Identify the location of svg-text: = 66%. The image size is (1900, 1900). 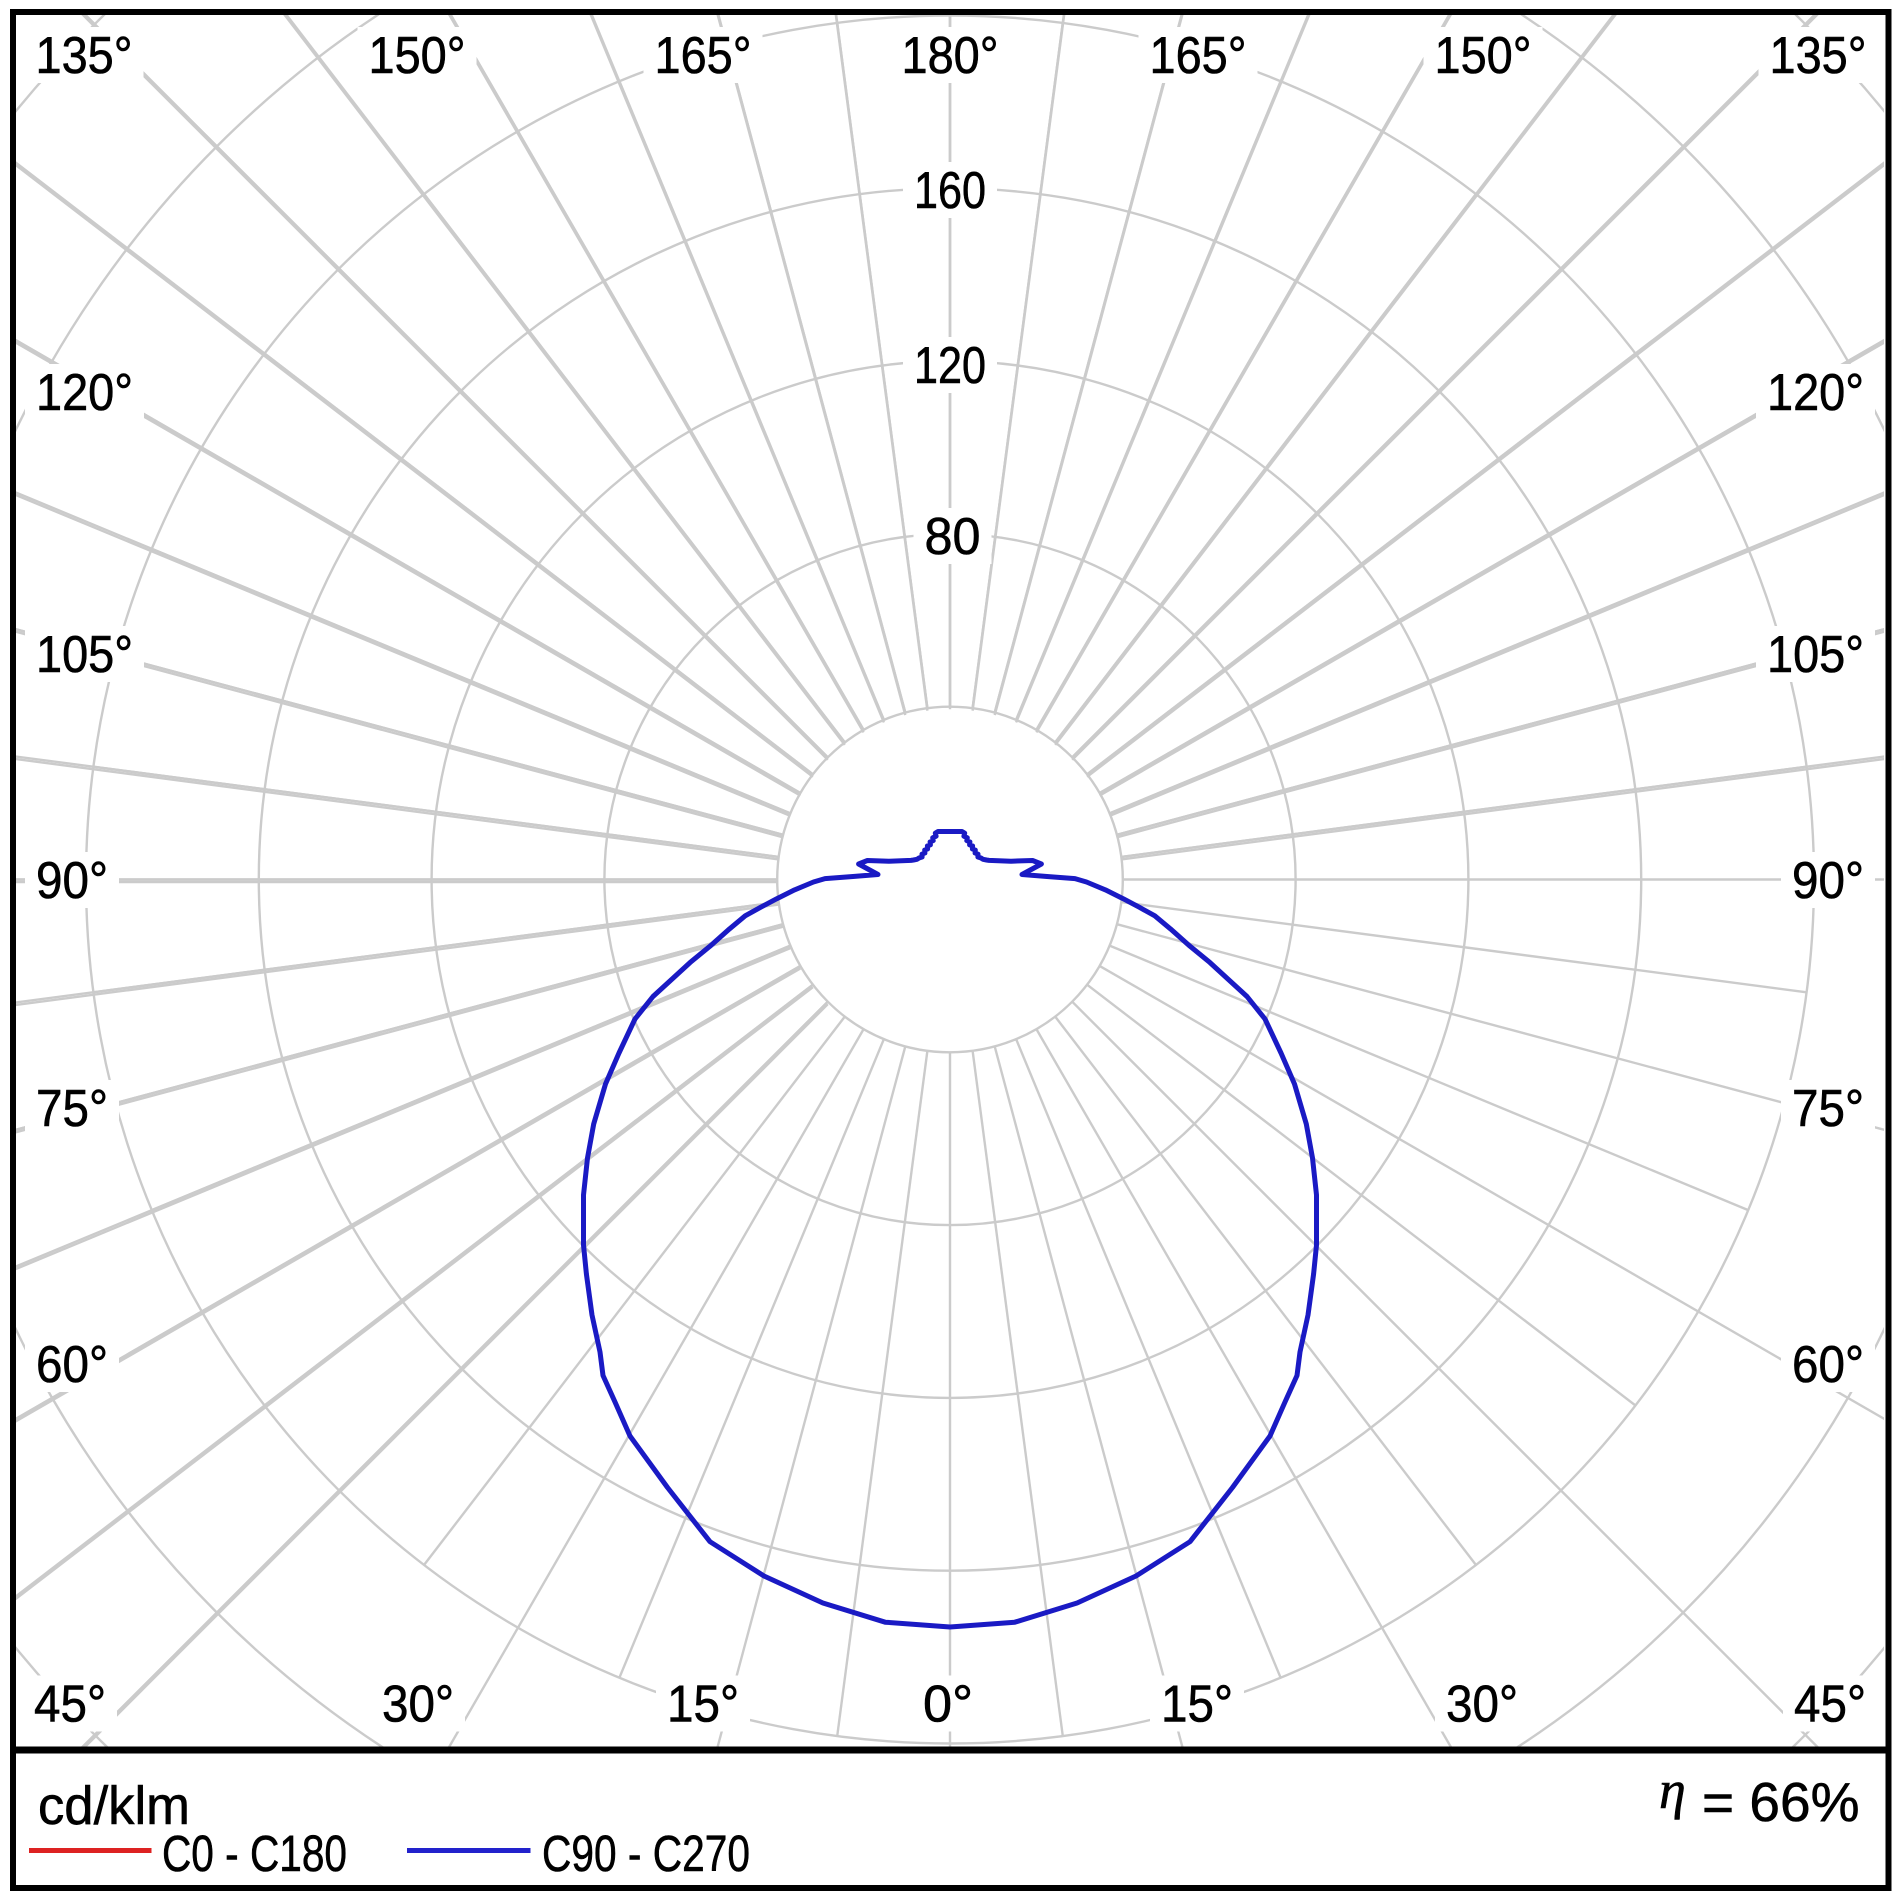
(1780, 1802).